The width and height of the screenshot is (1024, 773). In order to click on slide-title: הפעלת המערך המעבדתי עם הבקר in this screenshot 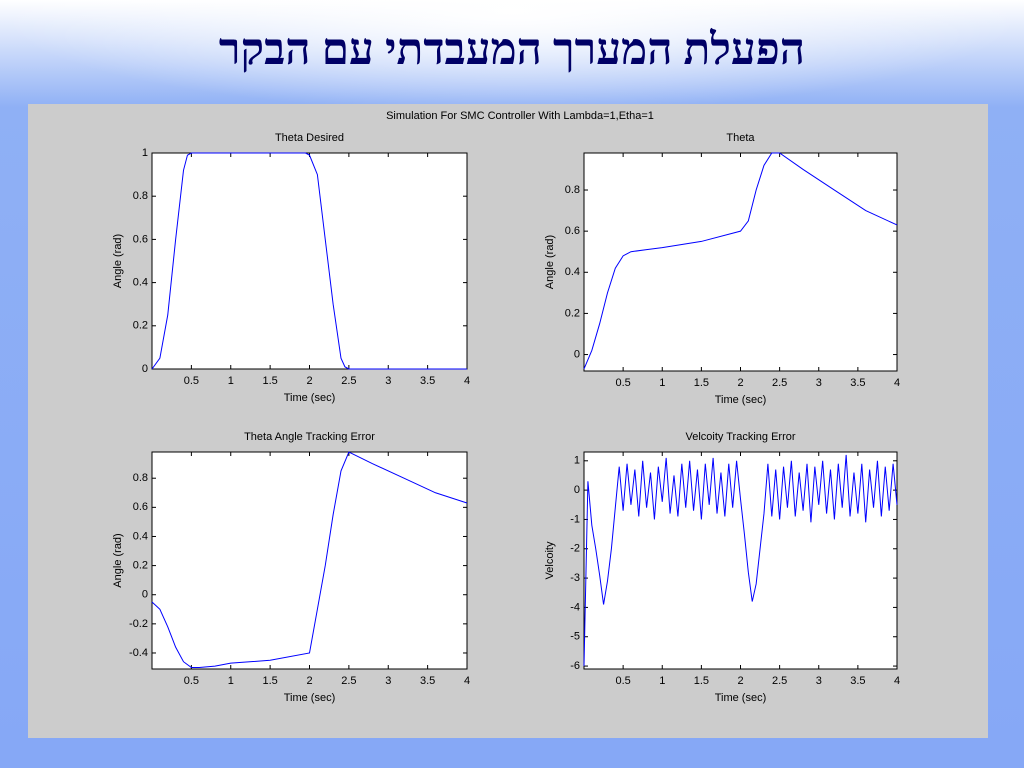, I will do `click(512, 49)`.